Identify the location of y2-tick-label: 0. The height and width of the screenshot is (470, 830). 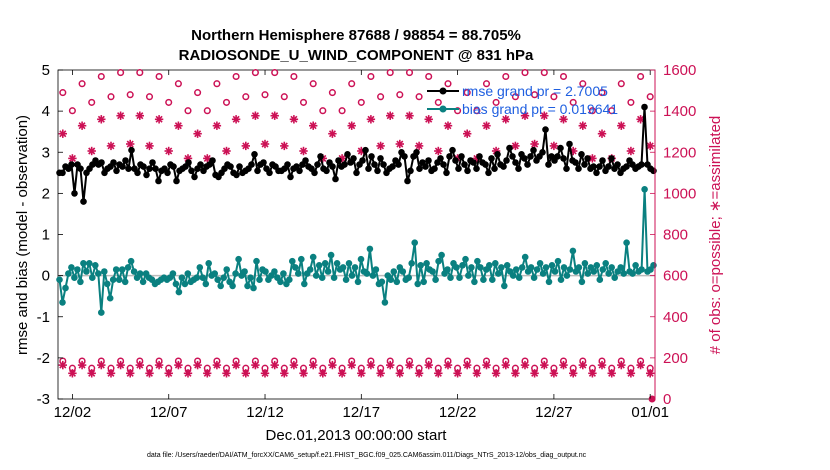
(667, 399).